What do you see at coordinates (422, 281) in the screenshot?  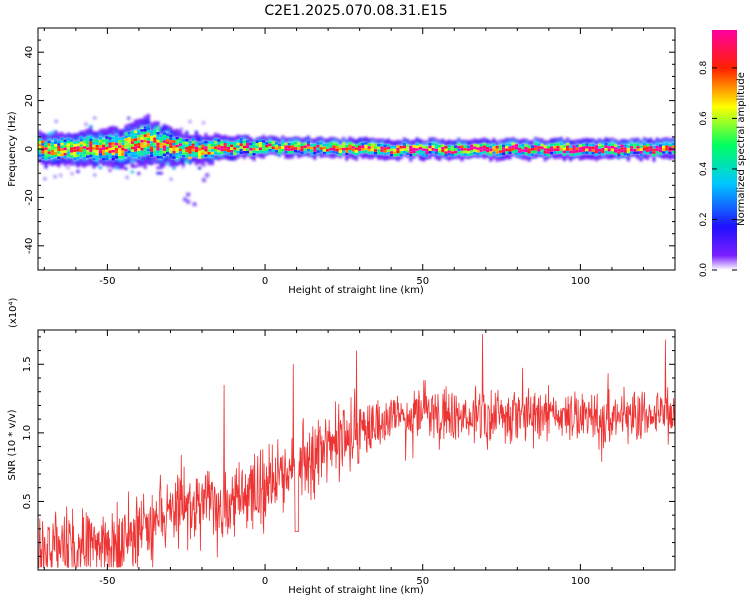 I see `spectrogram-x-tick-label: 50` at bounding box center [422, 281].